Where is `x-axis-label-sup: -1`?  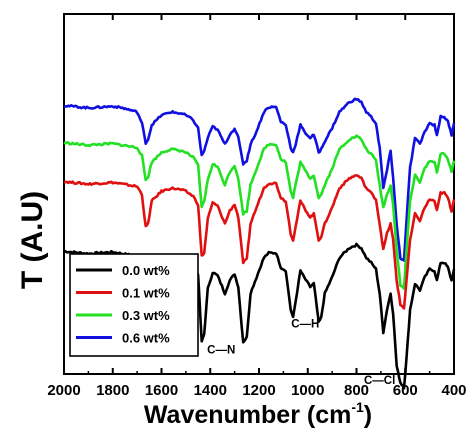 x-axis-label-sup: -1 is located at coordinates (357, 407).